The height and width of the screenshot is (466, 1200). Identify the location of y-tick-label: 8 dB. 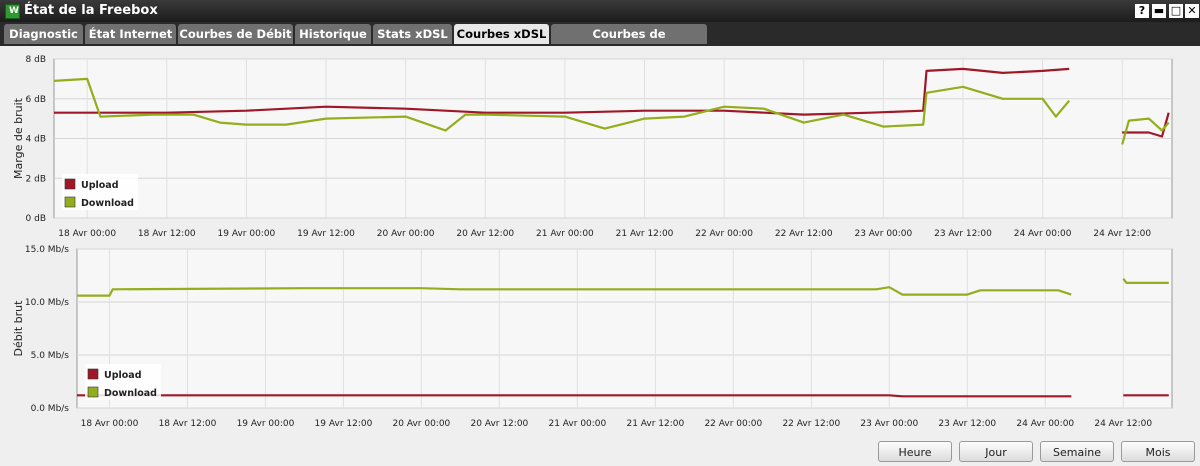
(36, 60).